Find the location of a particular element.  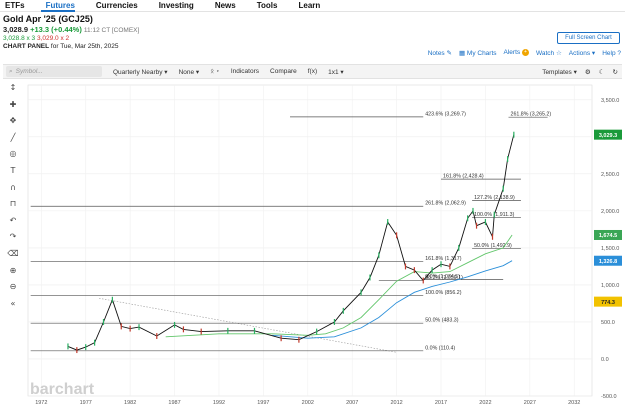

watch-label: Watch is located at coordinates (545, 53).